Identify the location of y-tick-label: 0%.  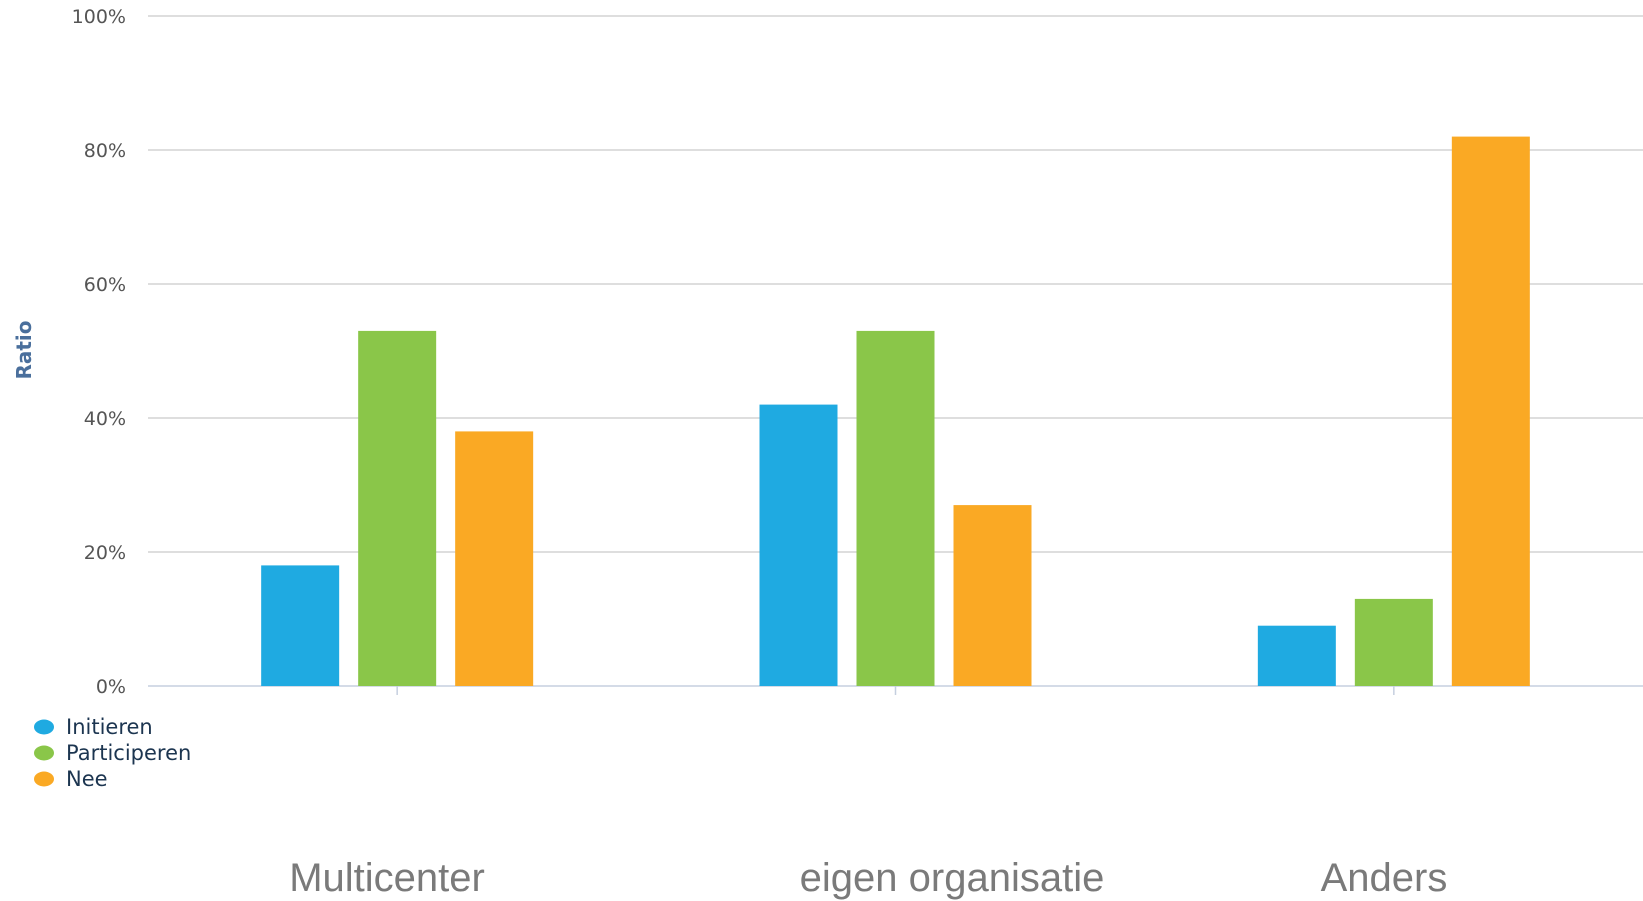
(111, 687).